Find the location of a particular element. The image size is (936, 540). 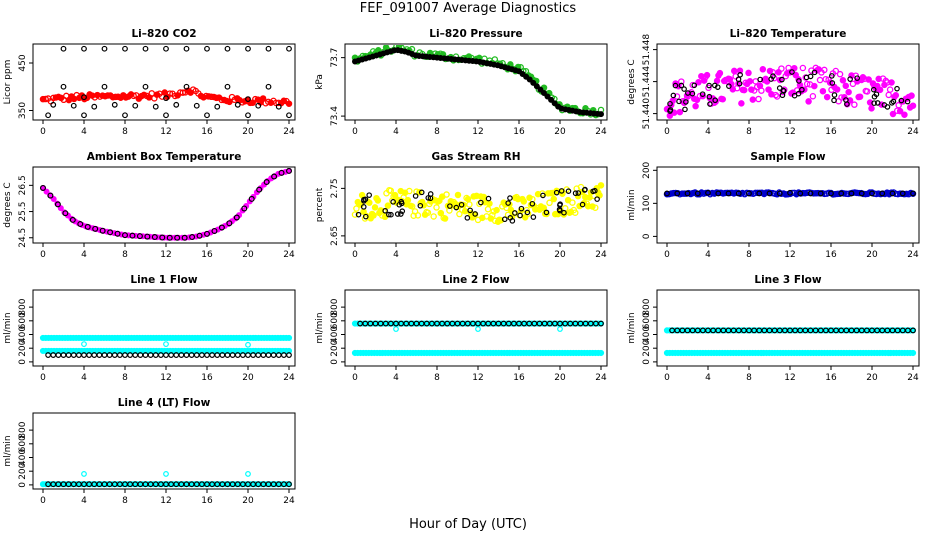

panel-title: Sample Flow is located at coordinates (787, 157).